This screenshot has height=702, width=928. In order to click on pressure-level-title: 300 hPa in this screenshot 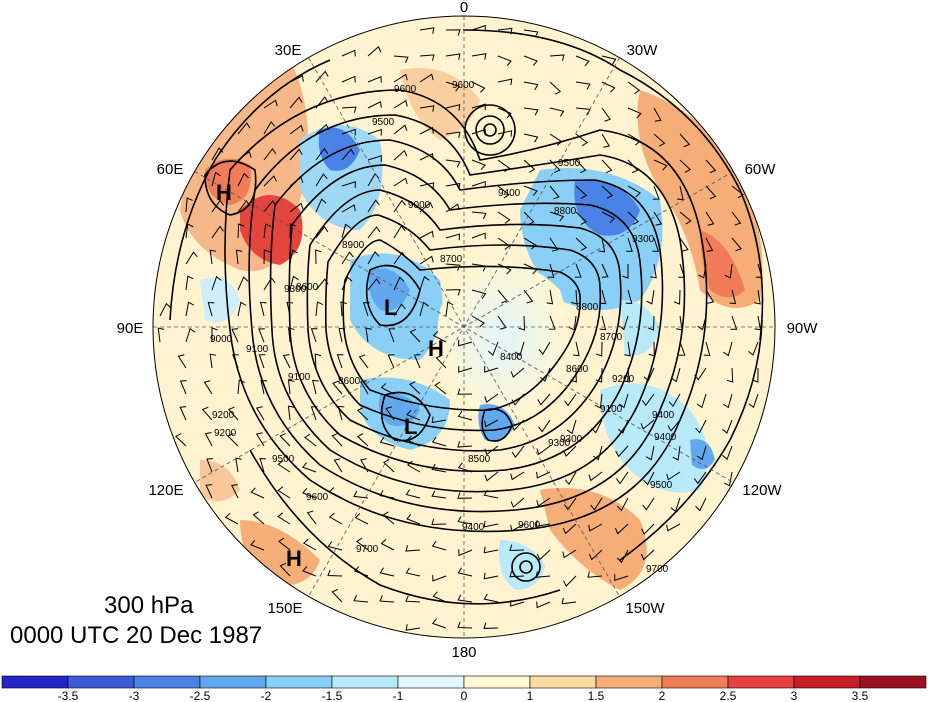, I will do `click(149, 605)`.